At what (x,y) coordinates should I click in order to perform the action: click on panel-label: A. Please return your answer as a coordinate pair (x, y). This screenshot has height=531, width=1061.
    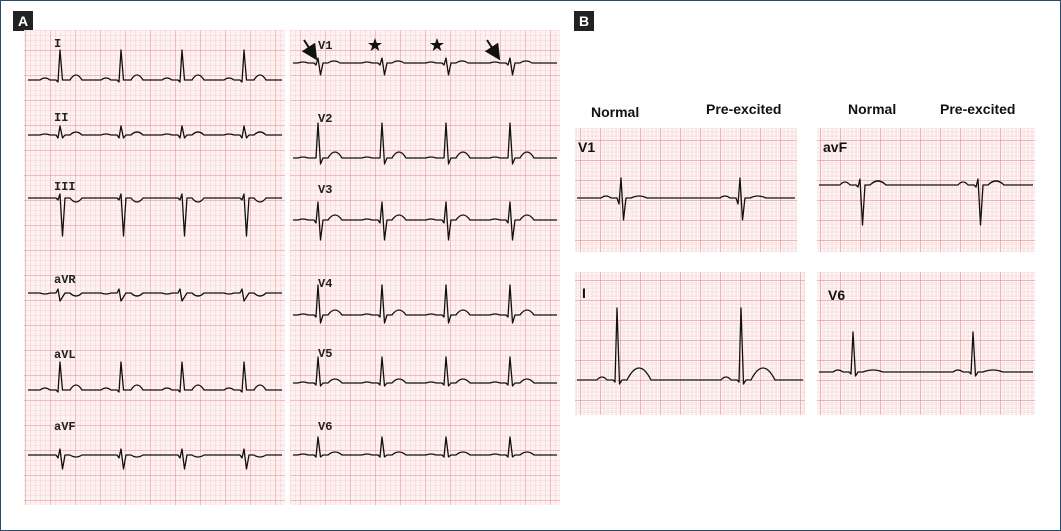
    Looking at the image, I should click on (23, 21).